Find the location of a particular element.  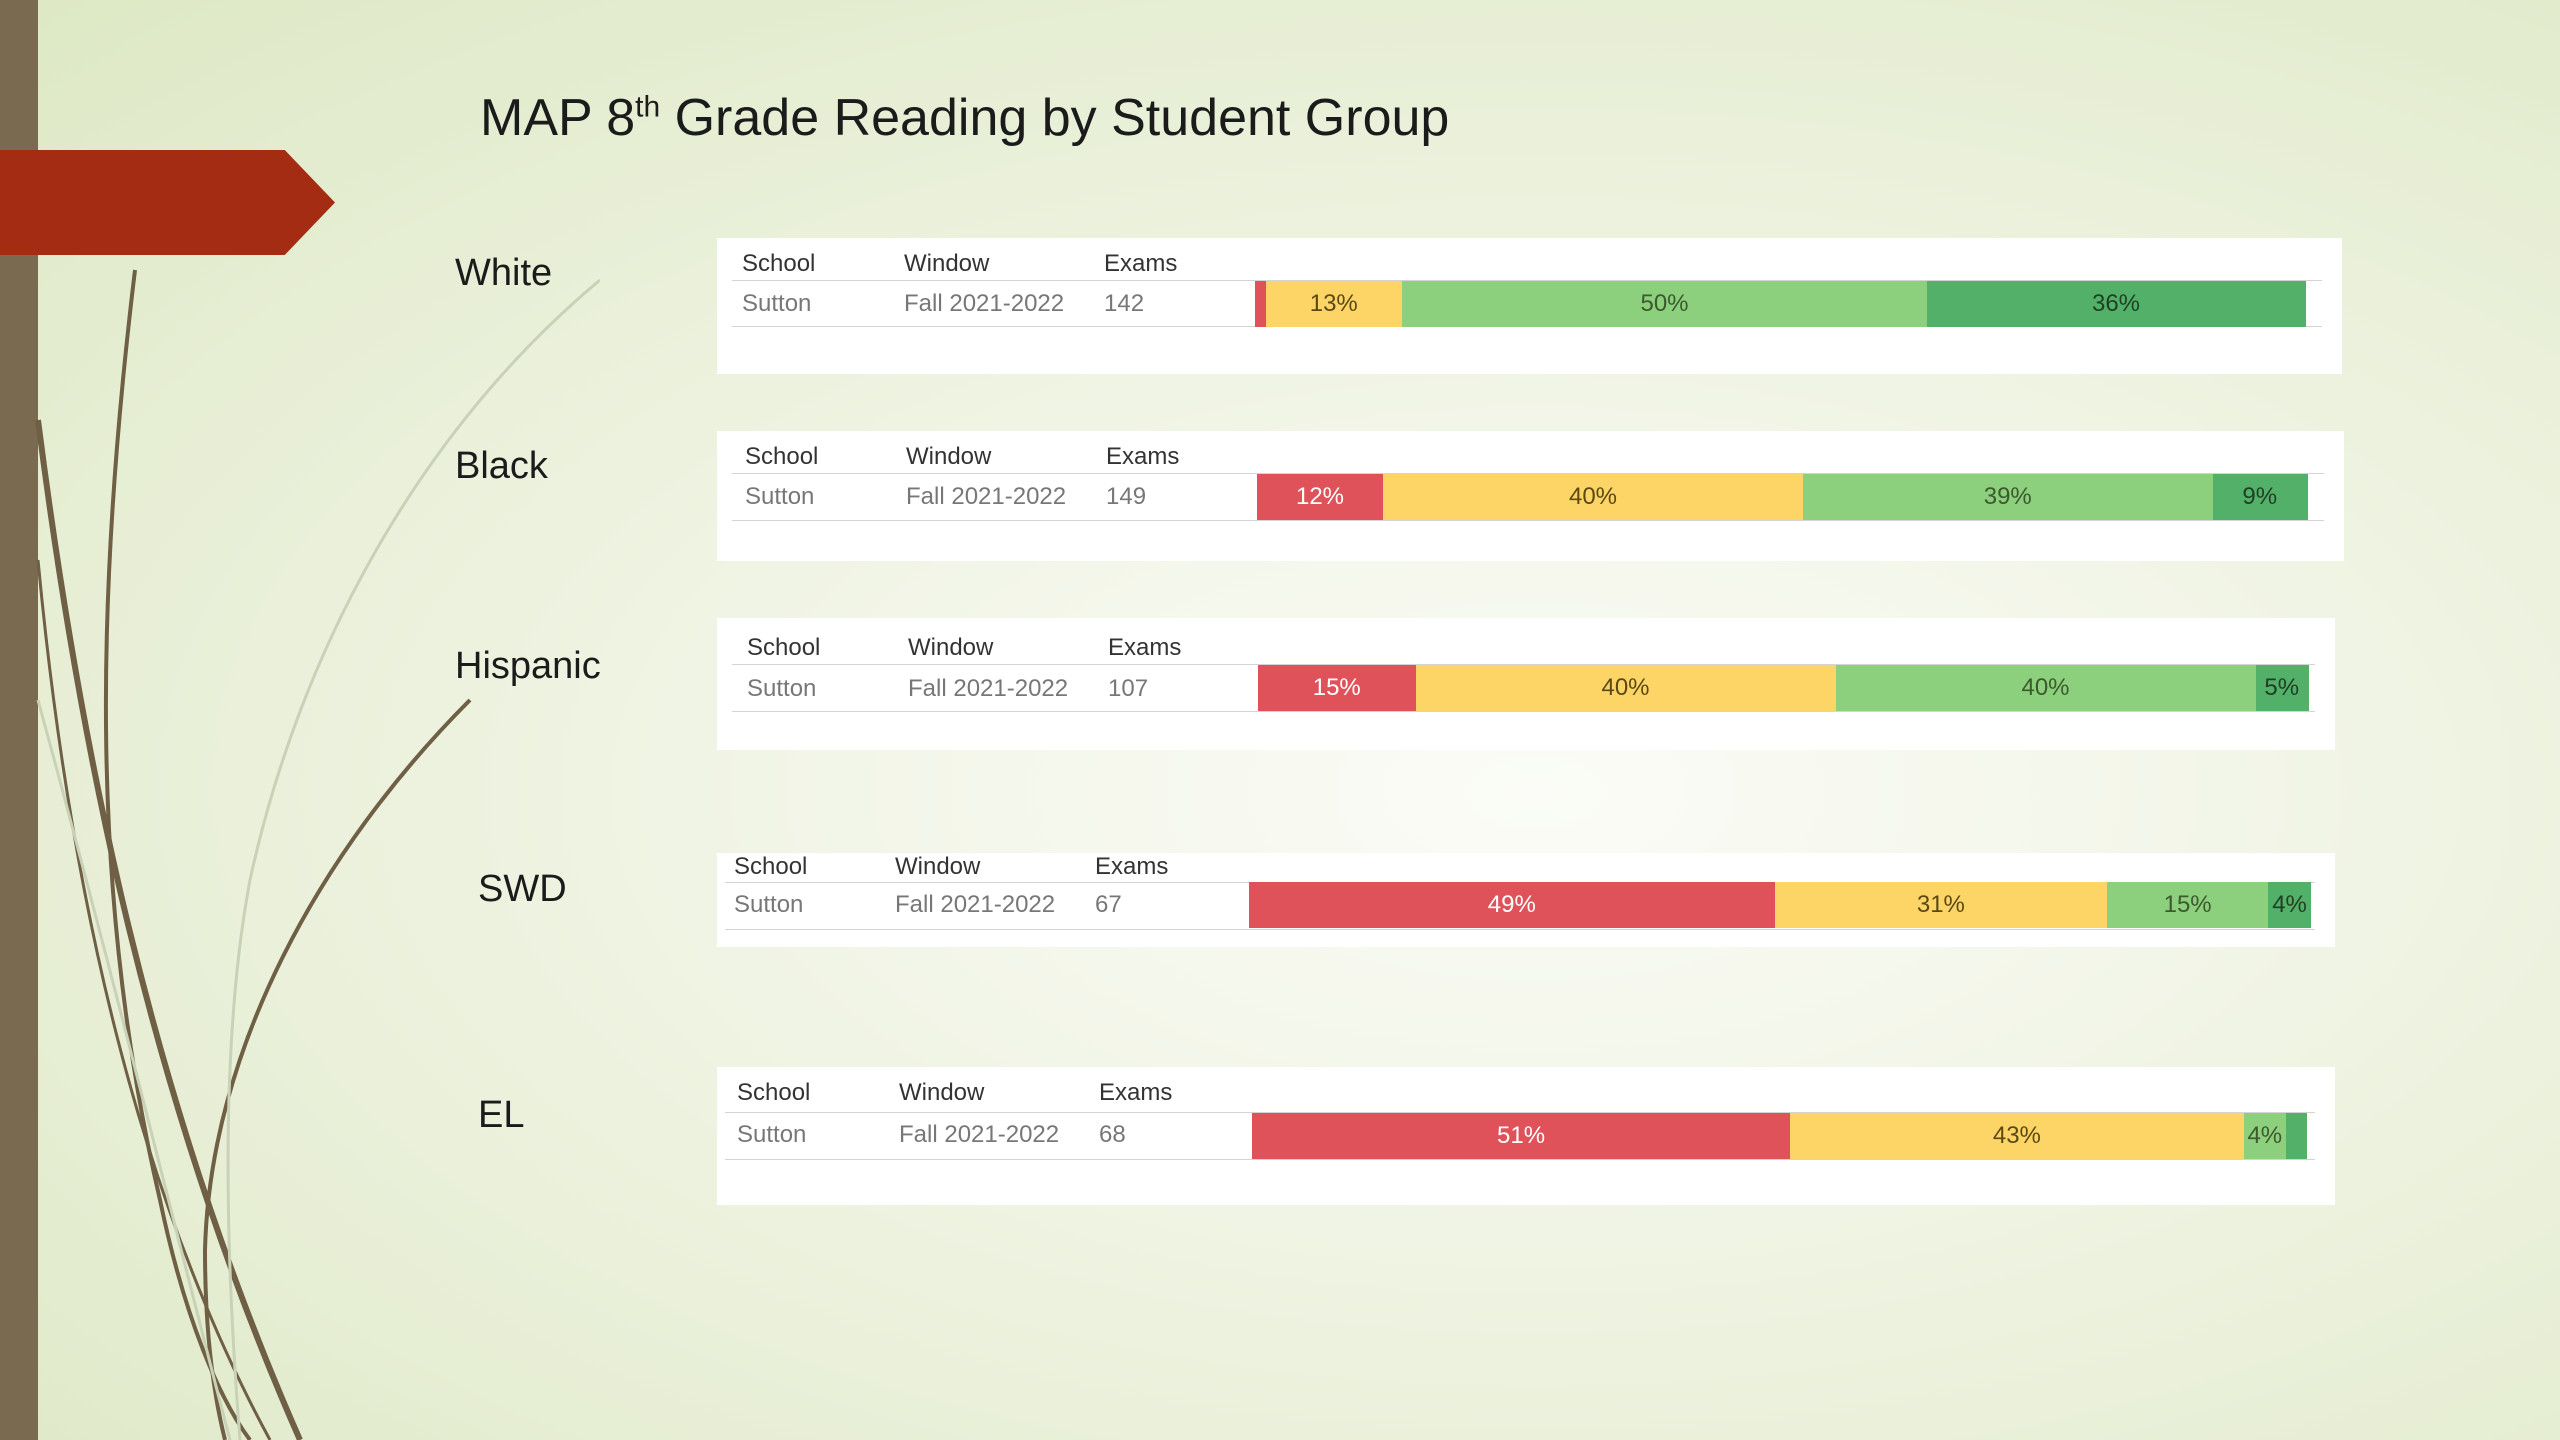

data-label-low: 51% is located at coordinates (1521, 1135).